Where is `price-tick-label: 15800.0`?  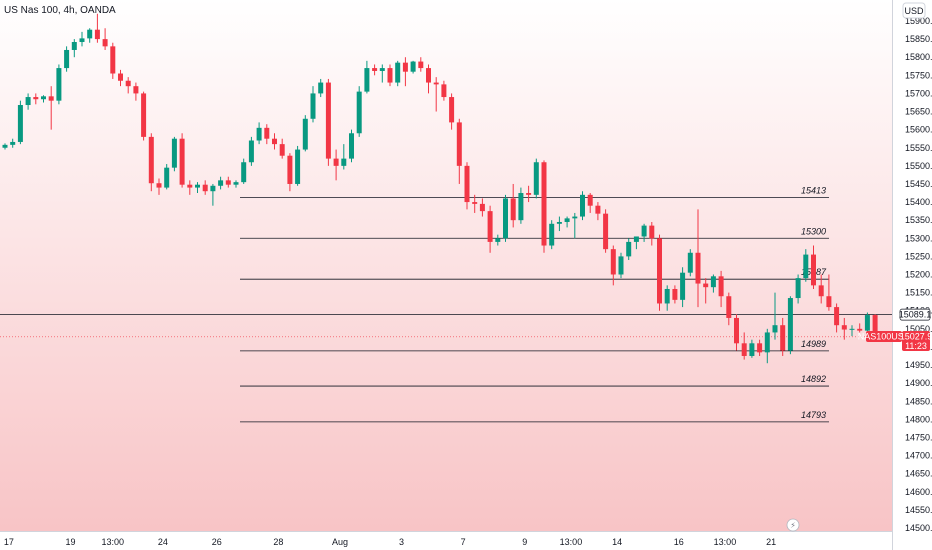 price-tick-label: 15800.0 is located at coordinates (918, 57).